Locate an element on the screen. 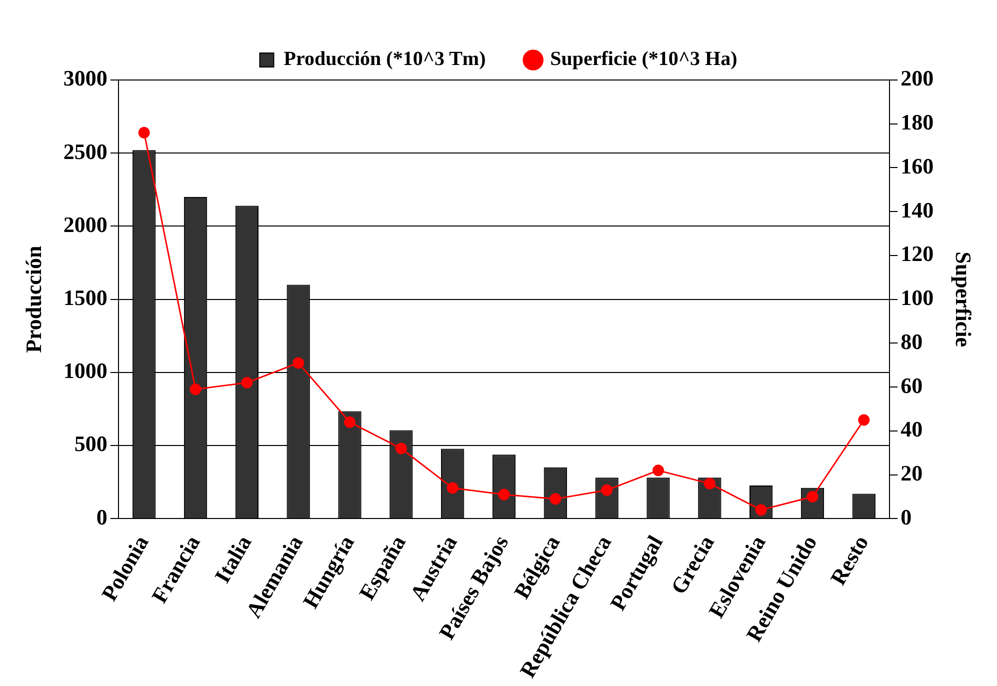 The width and height of the screenshot is (997, 686). y-axis-title: Producción is located at coordinates (33, 299).